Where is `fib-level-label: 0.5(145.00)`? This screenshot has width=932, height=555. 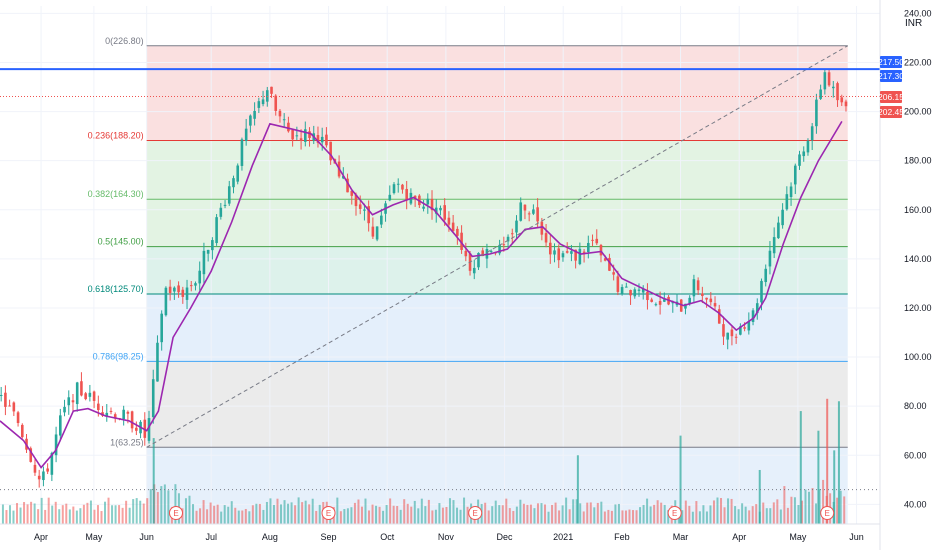 fib-level-label: 0.5(145.00) is located at coordinates (121, 242).